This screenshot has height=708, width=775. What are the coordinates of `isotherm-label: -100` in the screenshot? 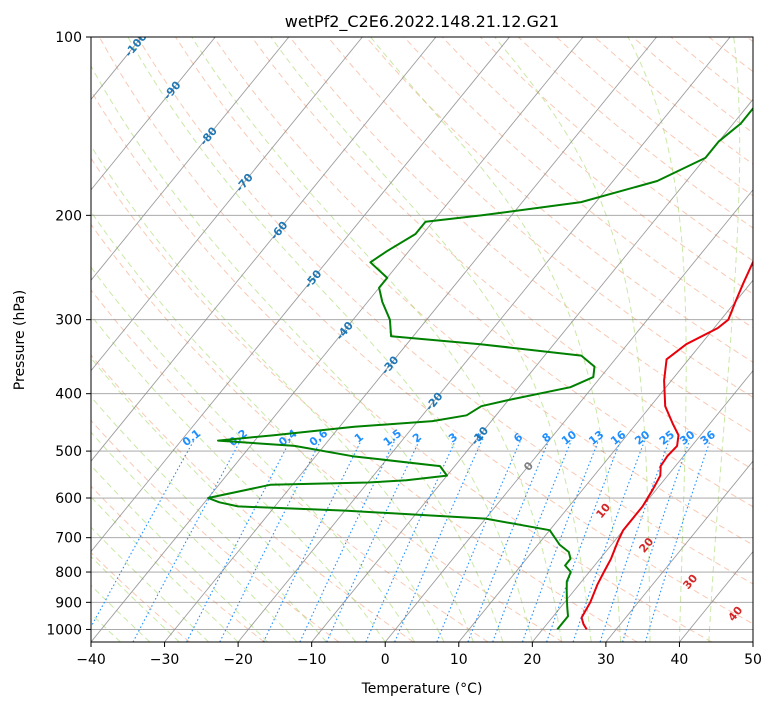 It's located at (136, 45).